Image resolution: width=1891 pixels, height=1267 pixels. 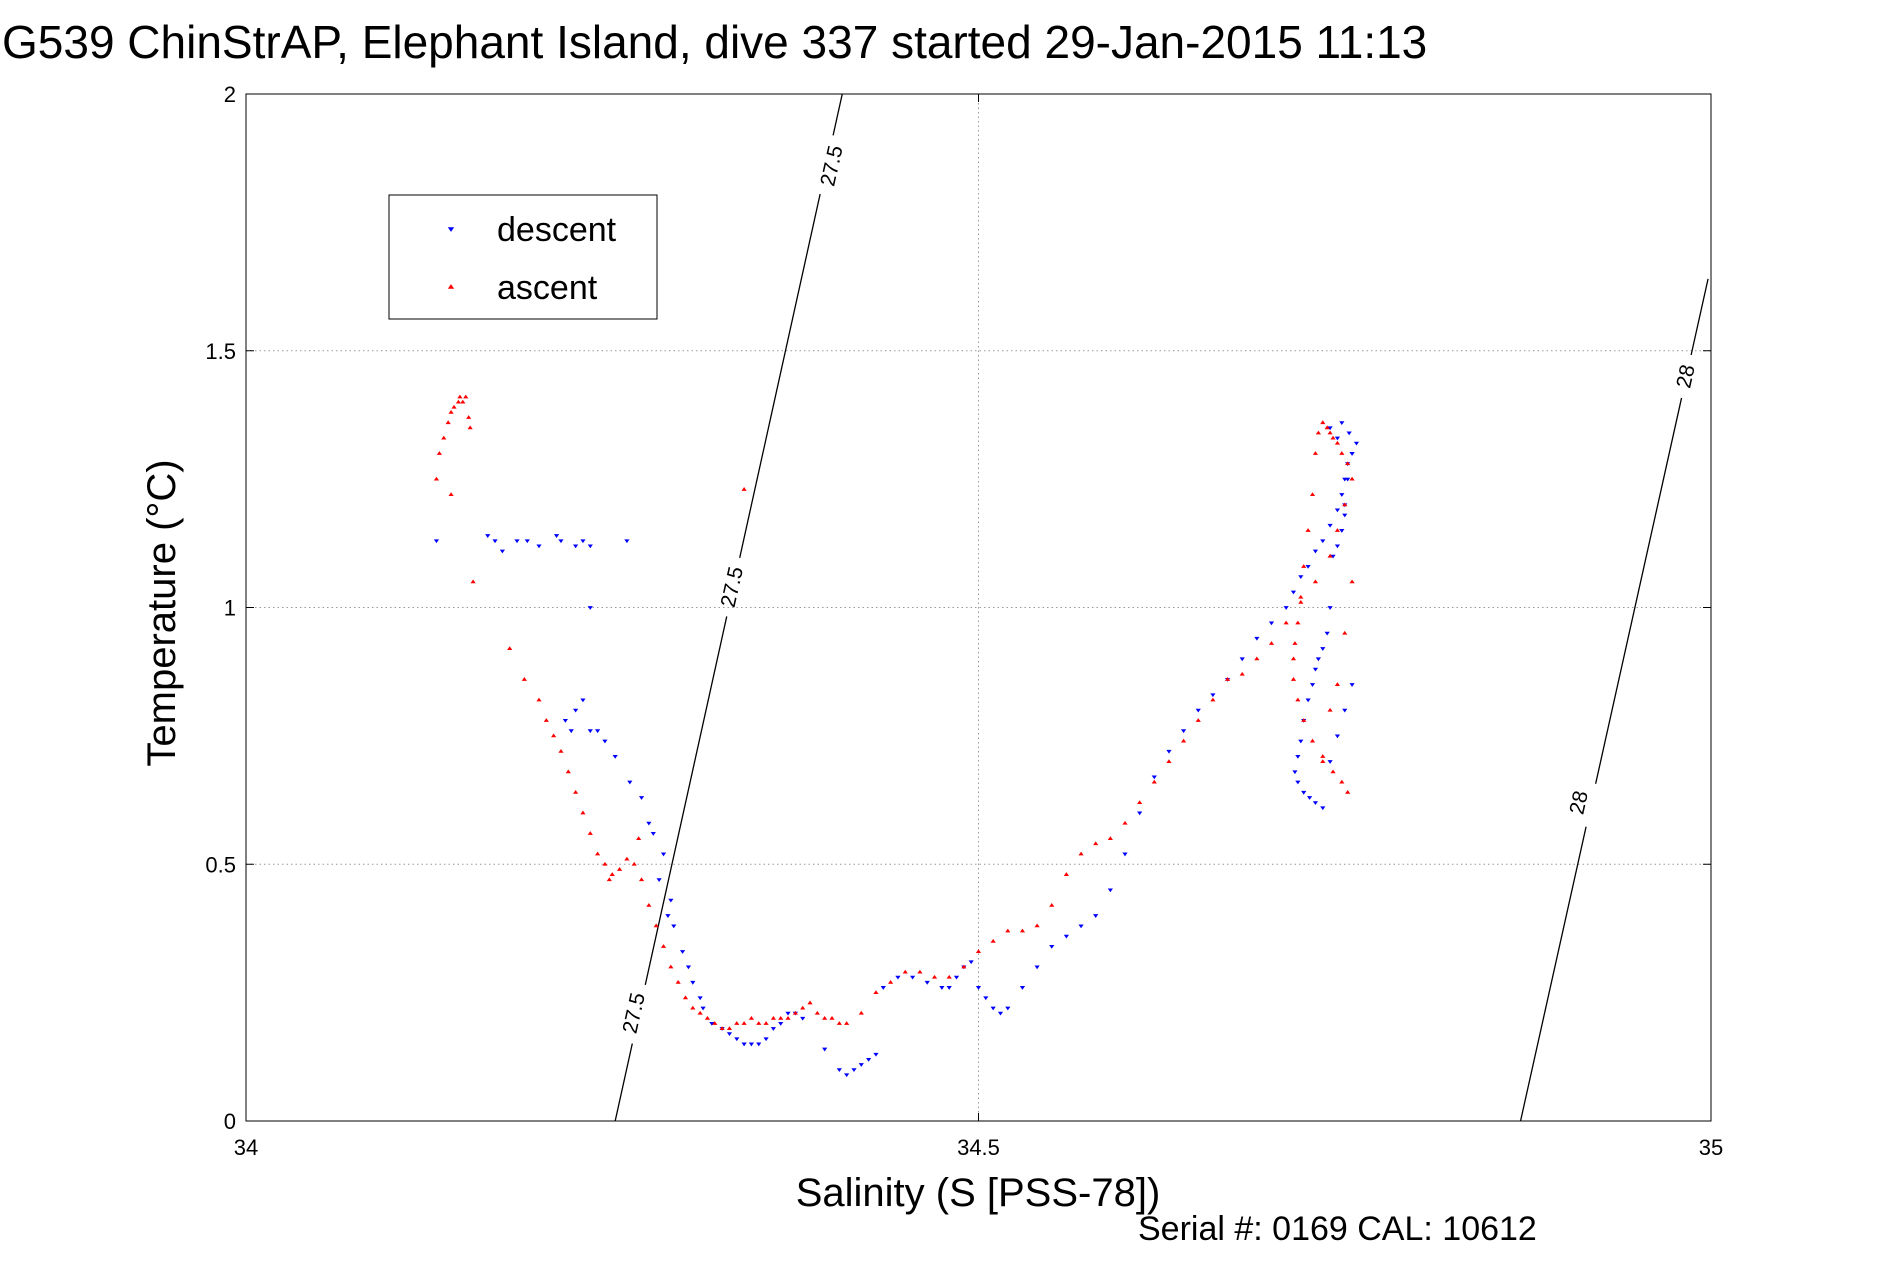 What do you see at coordinates (978, 1147) in the screenshot?
I see `x-tick-label-1: 34.5` at bounding box center [978, 1147].